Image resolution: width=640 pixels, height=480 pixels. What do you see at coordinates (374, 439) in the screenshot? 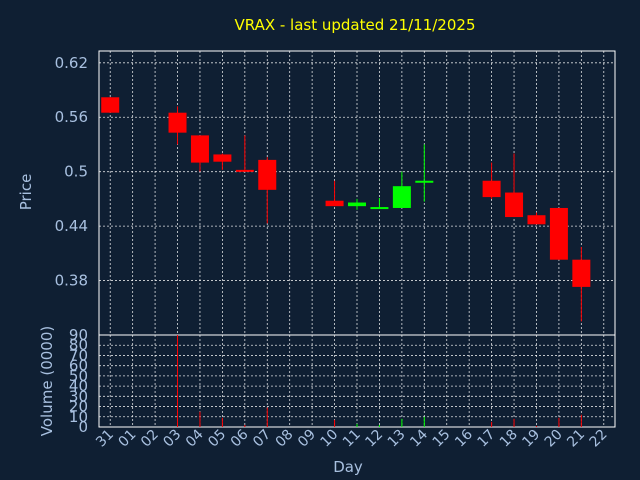
I see `x-tick-label: 12` at bounding box center [374, 439].